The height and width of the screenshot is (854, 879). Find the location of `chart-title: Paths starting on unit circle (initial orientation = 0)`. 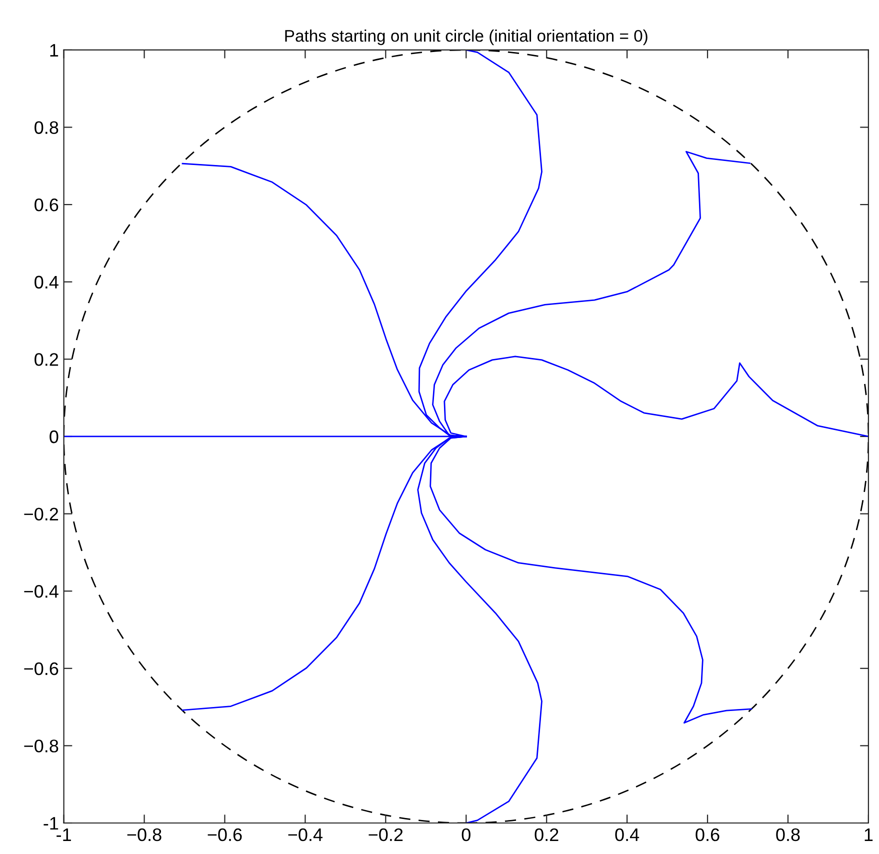

chart-title: Paths starting on unit circle (initial orientation = 0) is located at coordinates (466, 38).